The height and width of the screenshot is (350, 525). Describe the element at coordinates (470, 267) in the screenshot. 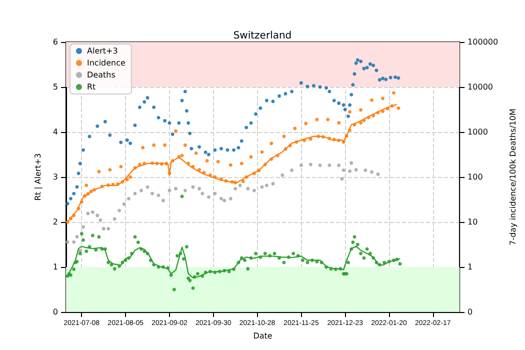

I see `y2-tick-label: 1` at that location.